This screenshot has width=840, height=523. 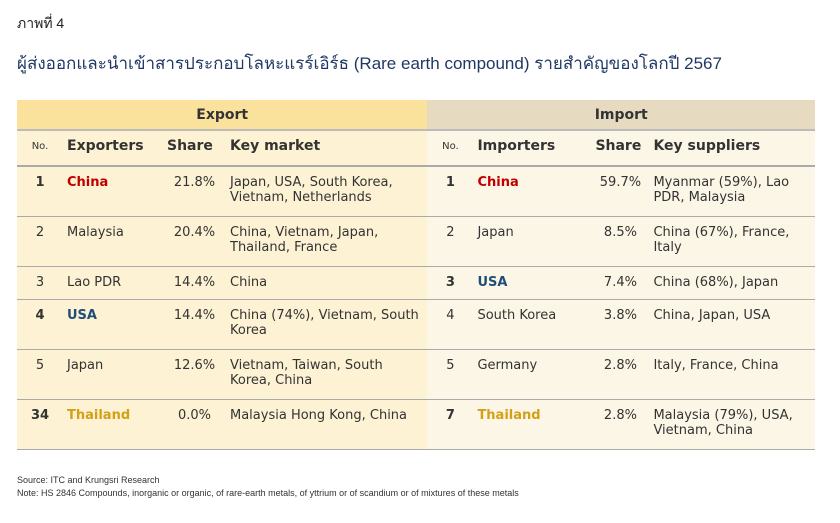 I want to click on im-share-cell: 59.7%, so click(x=620, y=191).